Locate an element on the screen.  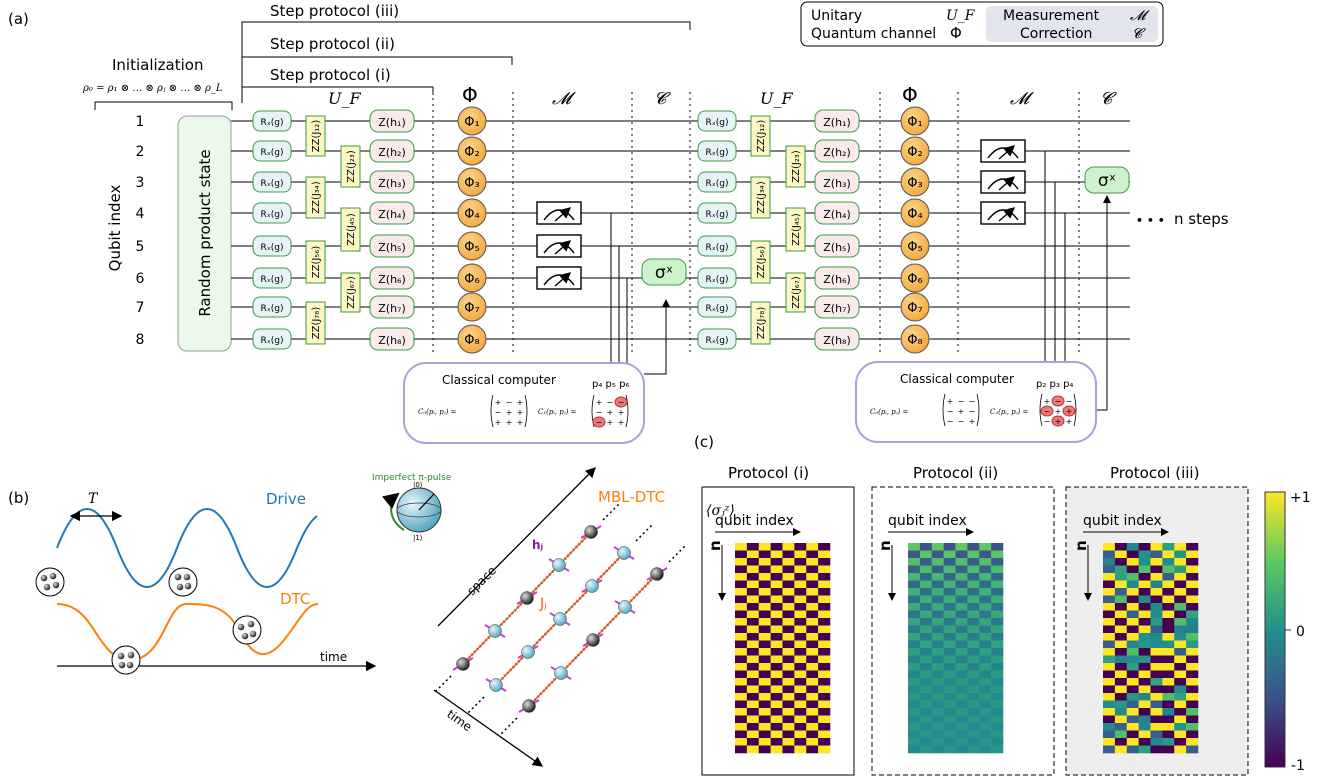
z-gate-label: Z(h₃) is located at coordinates (392, 183).